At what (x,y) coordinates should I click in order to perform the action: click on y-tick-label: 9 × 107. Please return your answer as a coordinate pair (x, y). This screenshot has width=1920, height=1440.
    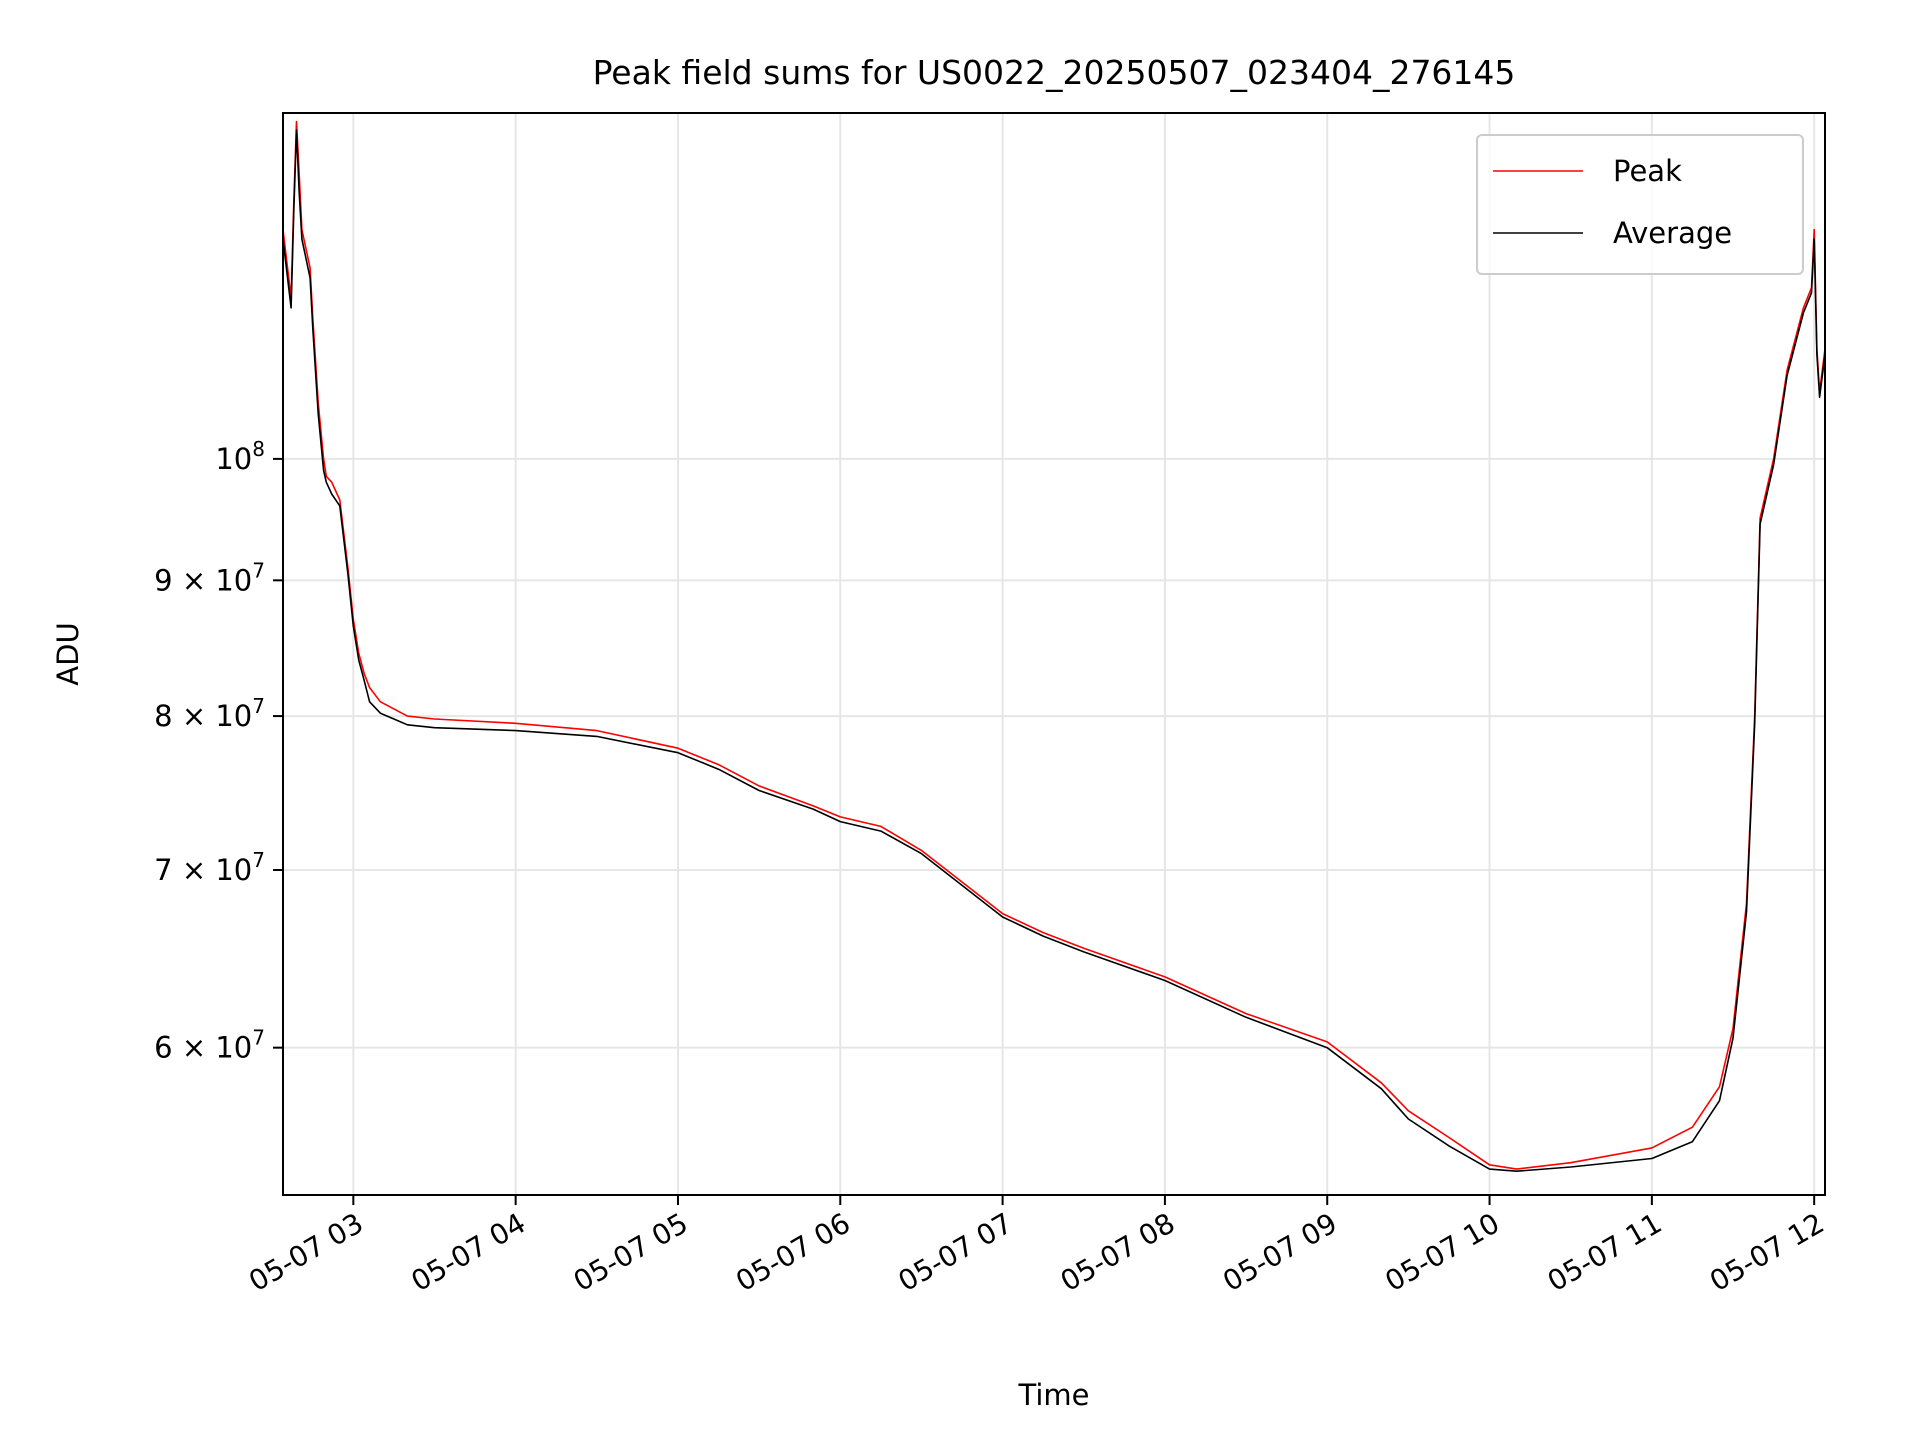
    Looking at the image, I should click on (209, 577).